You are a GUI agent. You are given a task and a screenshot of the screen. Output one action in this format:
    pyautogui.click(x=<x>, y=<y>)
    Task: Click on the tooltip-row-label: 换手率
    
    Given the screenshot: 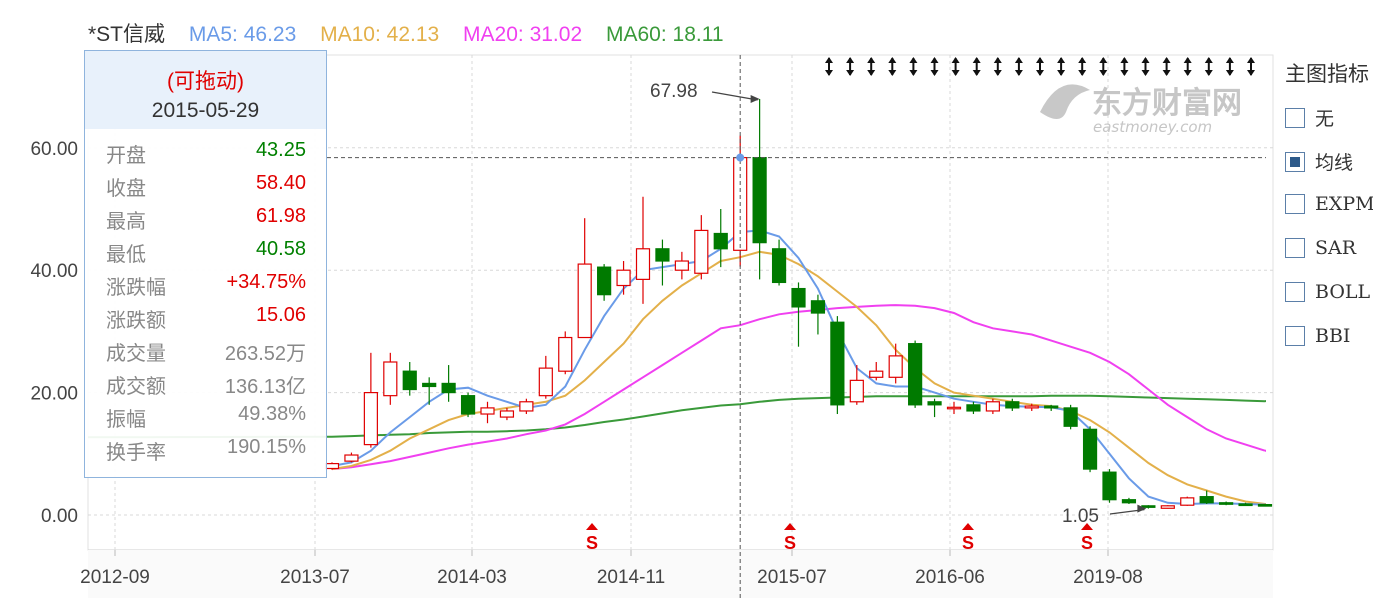 What is the action you would take?
    pyautogui.click(x=136, y=453)
    